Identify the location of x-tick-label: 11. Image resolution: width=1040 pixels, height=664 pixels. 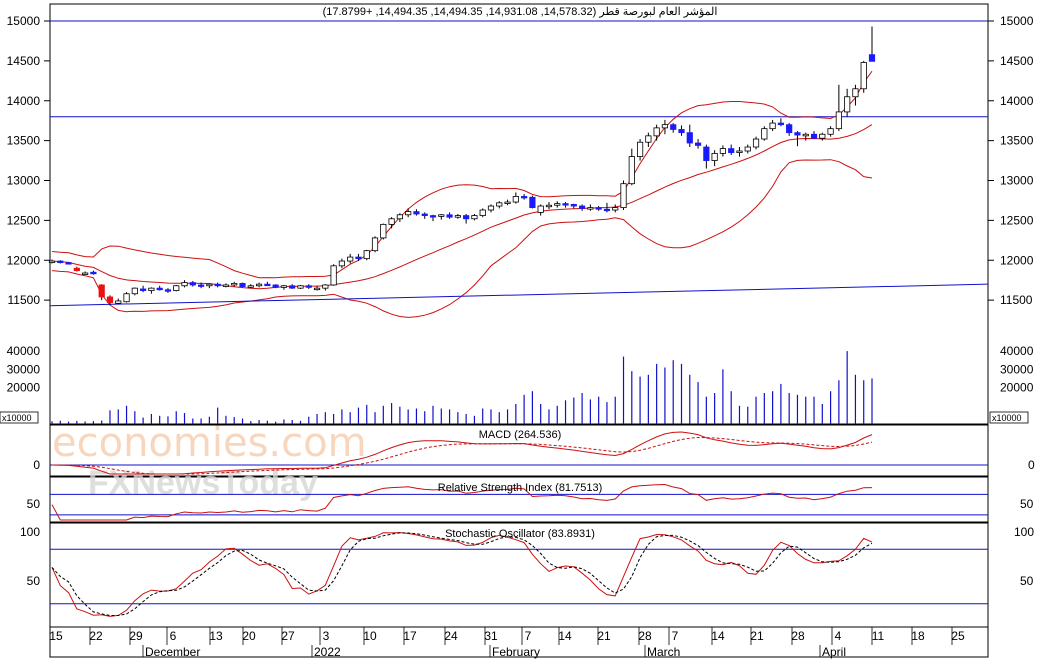
(878, 636).